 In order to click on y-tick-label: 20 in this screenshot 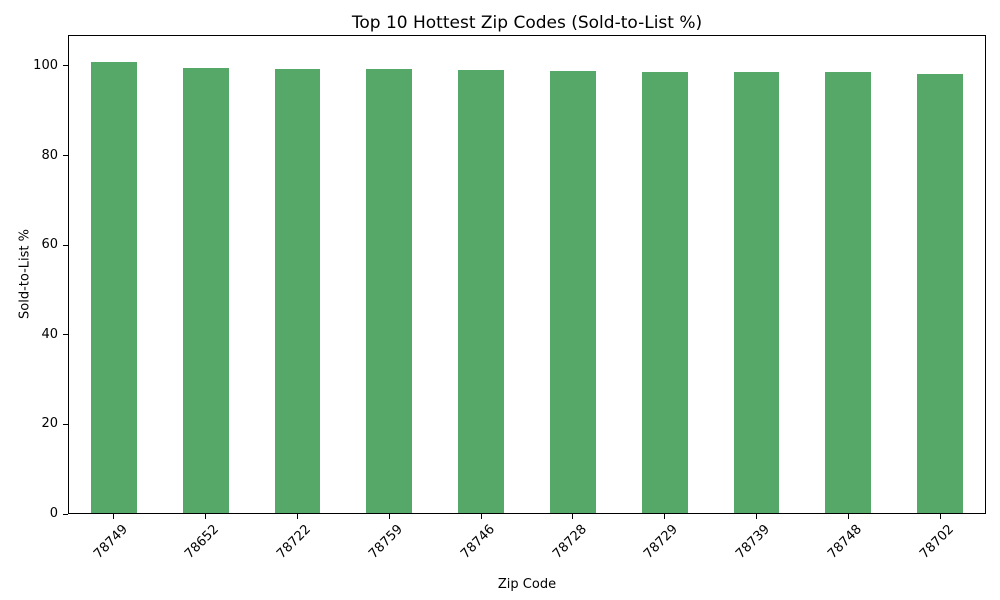, I will do `click(49, 424)`.